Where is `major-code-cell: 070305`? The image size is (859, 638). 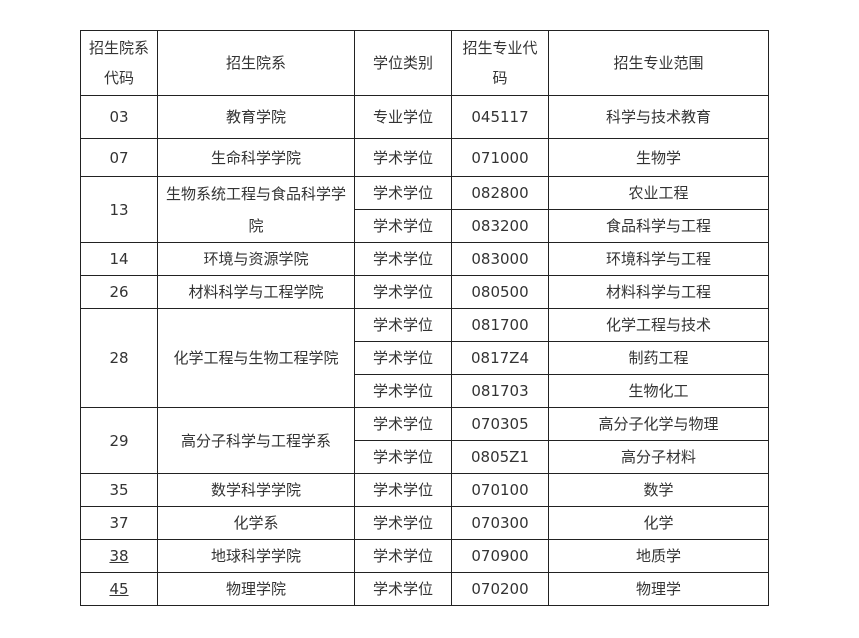 major-code-cell: 070305 is located at coordinates (500, 424).